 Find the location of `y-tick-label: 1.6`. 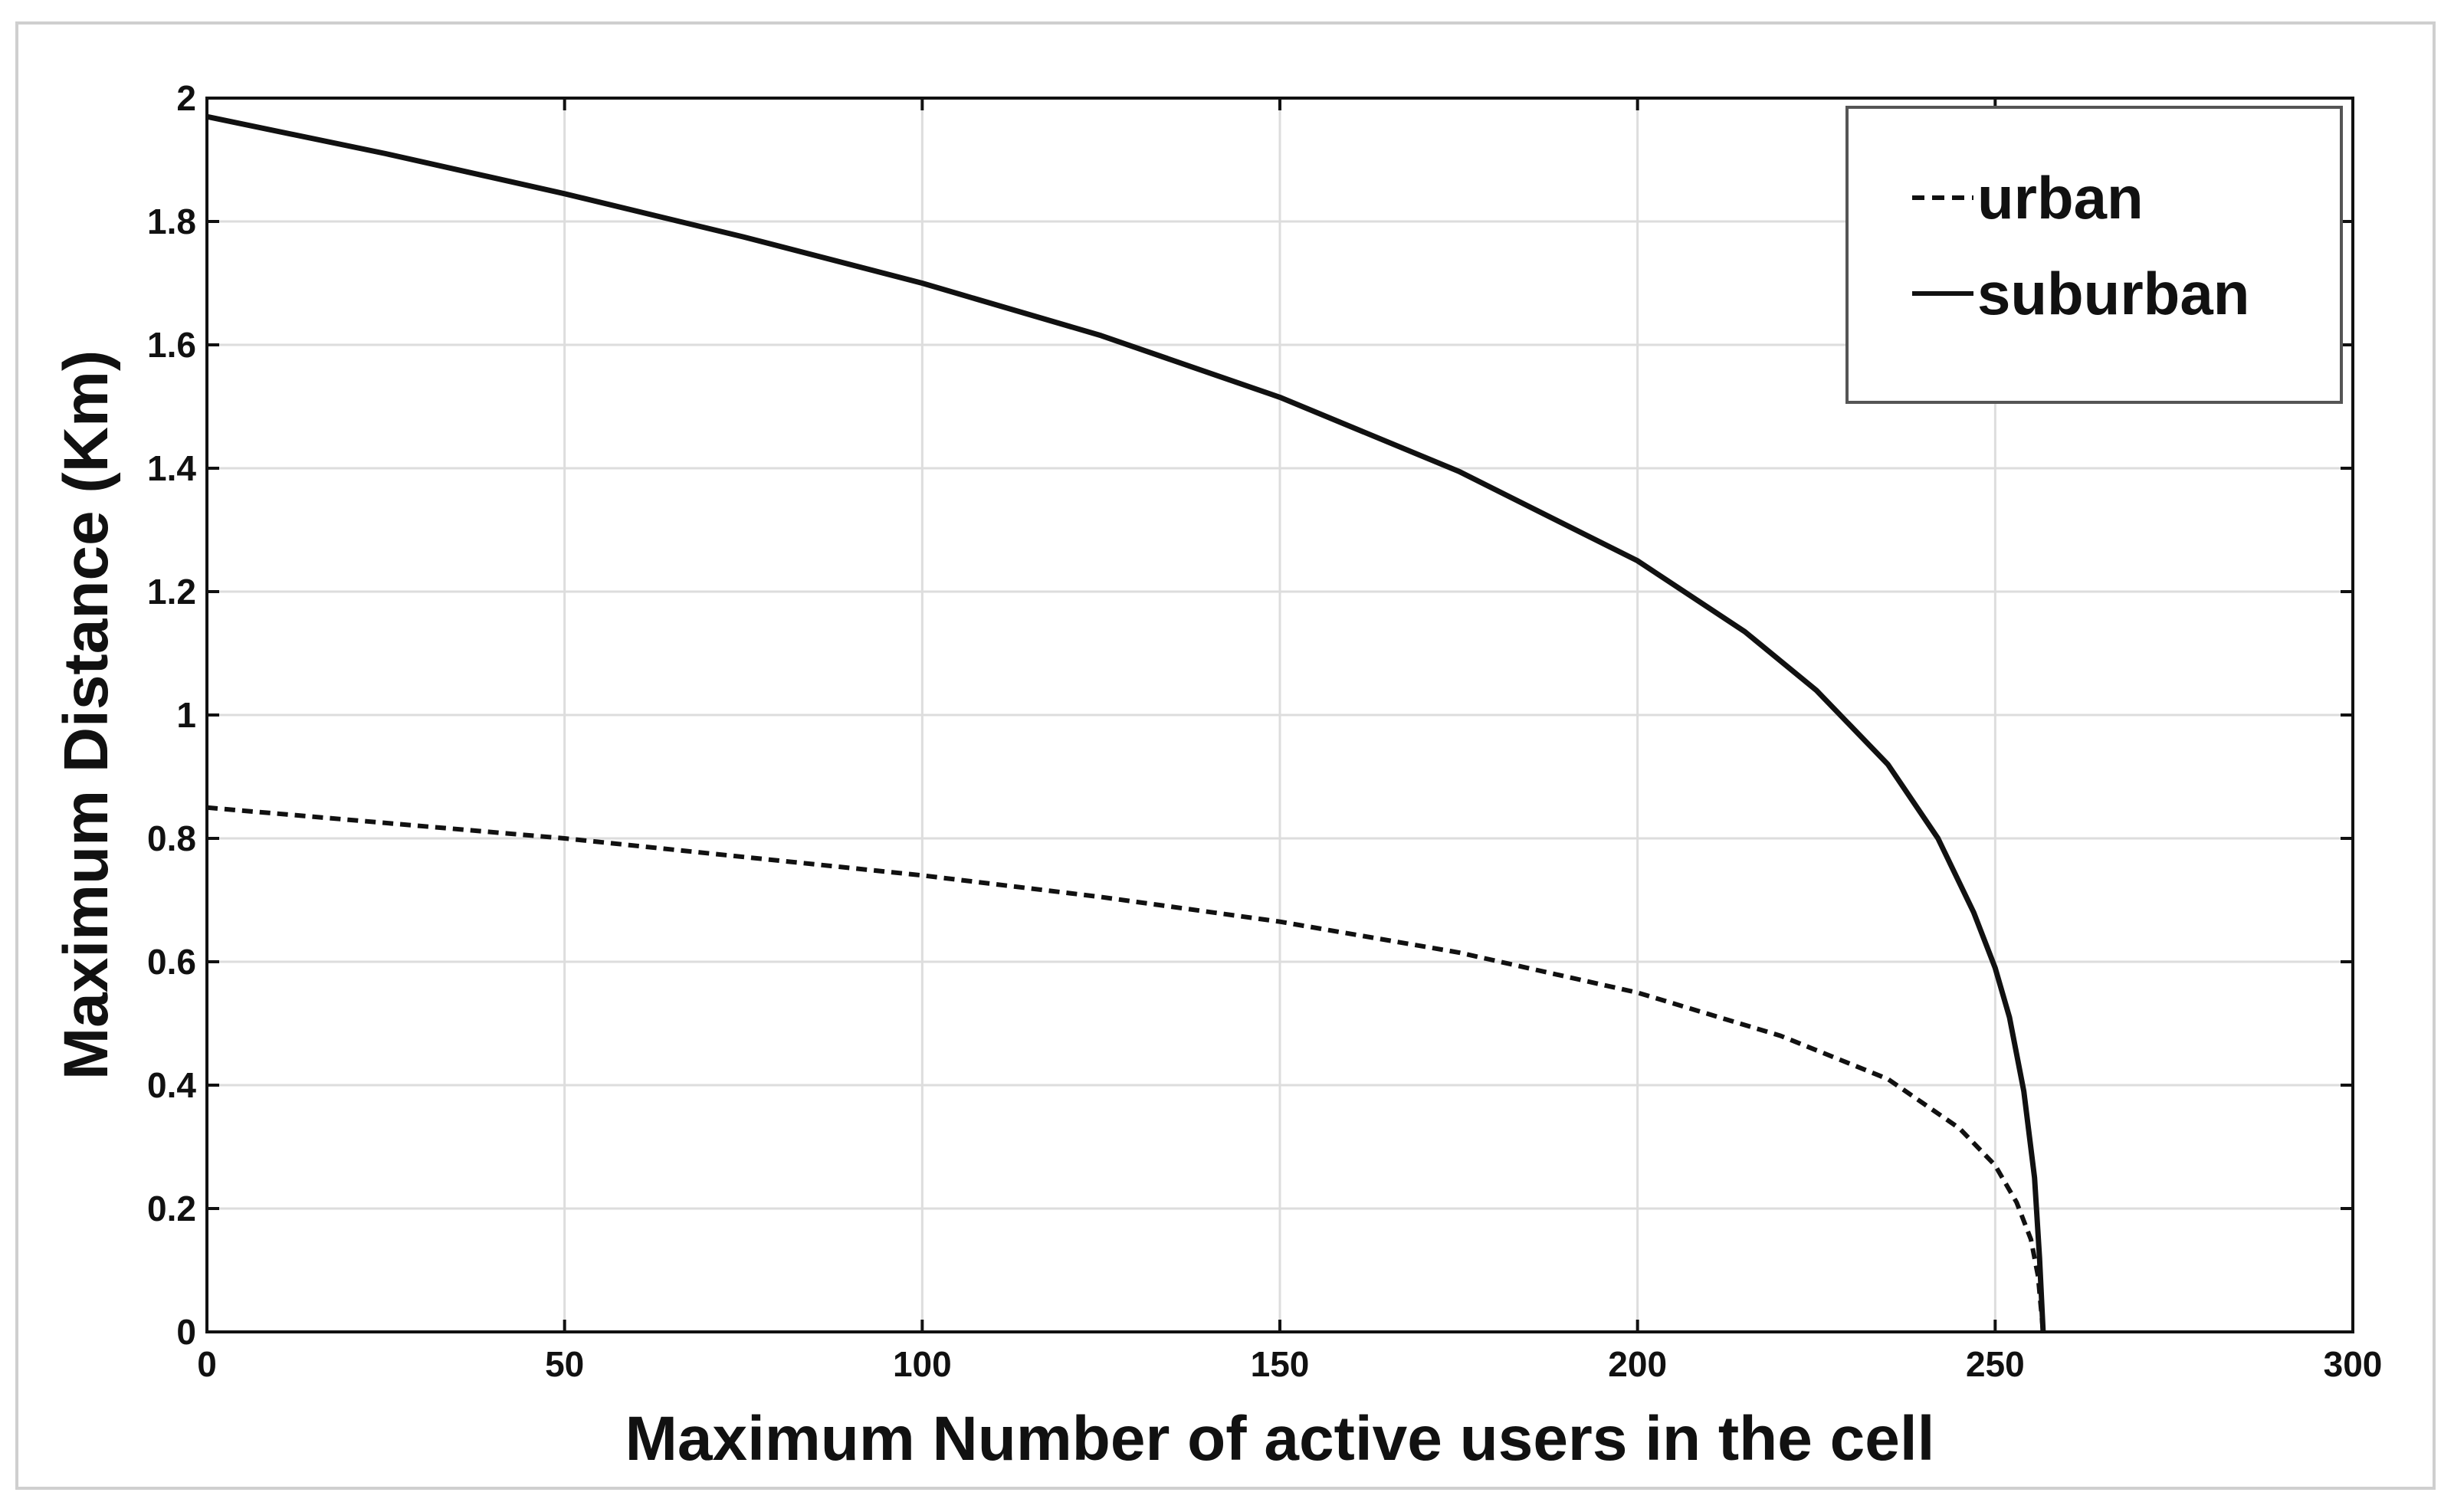

y-tick-label: 1.6 is located at coordinates (171, 345).